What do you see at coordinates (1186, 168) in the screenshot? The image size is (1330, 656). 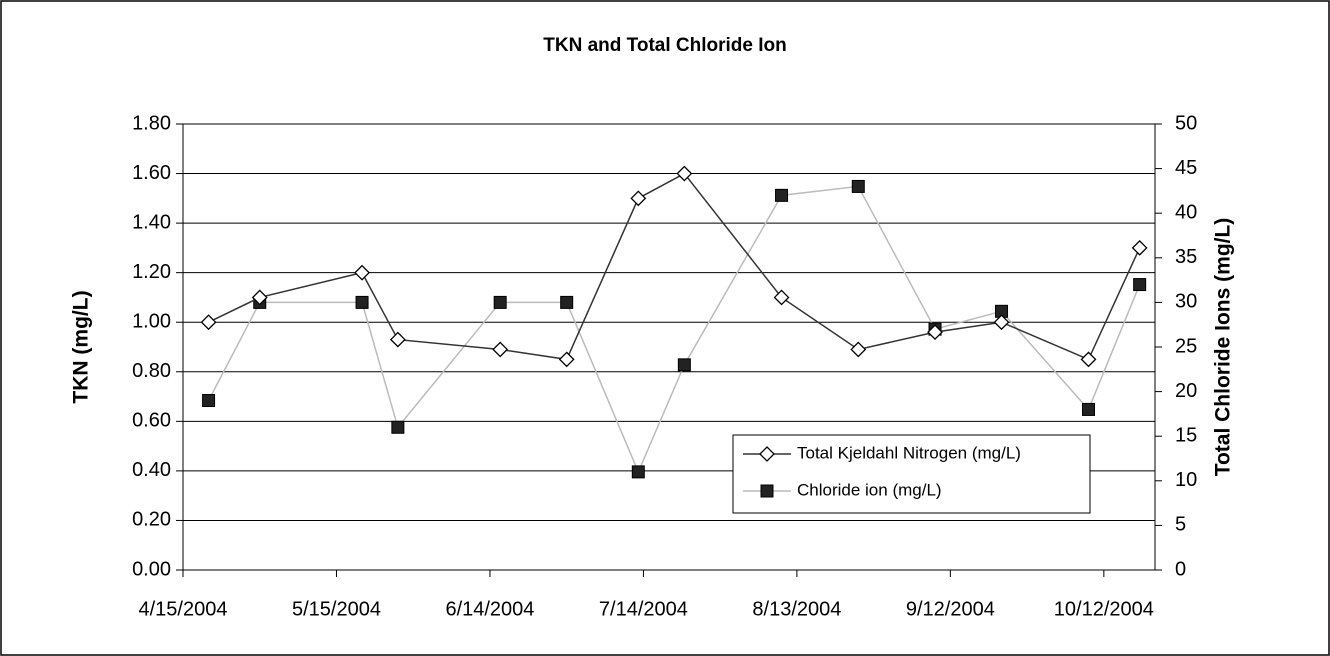 I see `y2-tick-label: 45` at bounding box center [1186, 168].